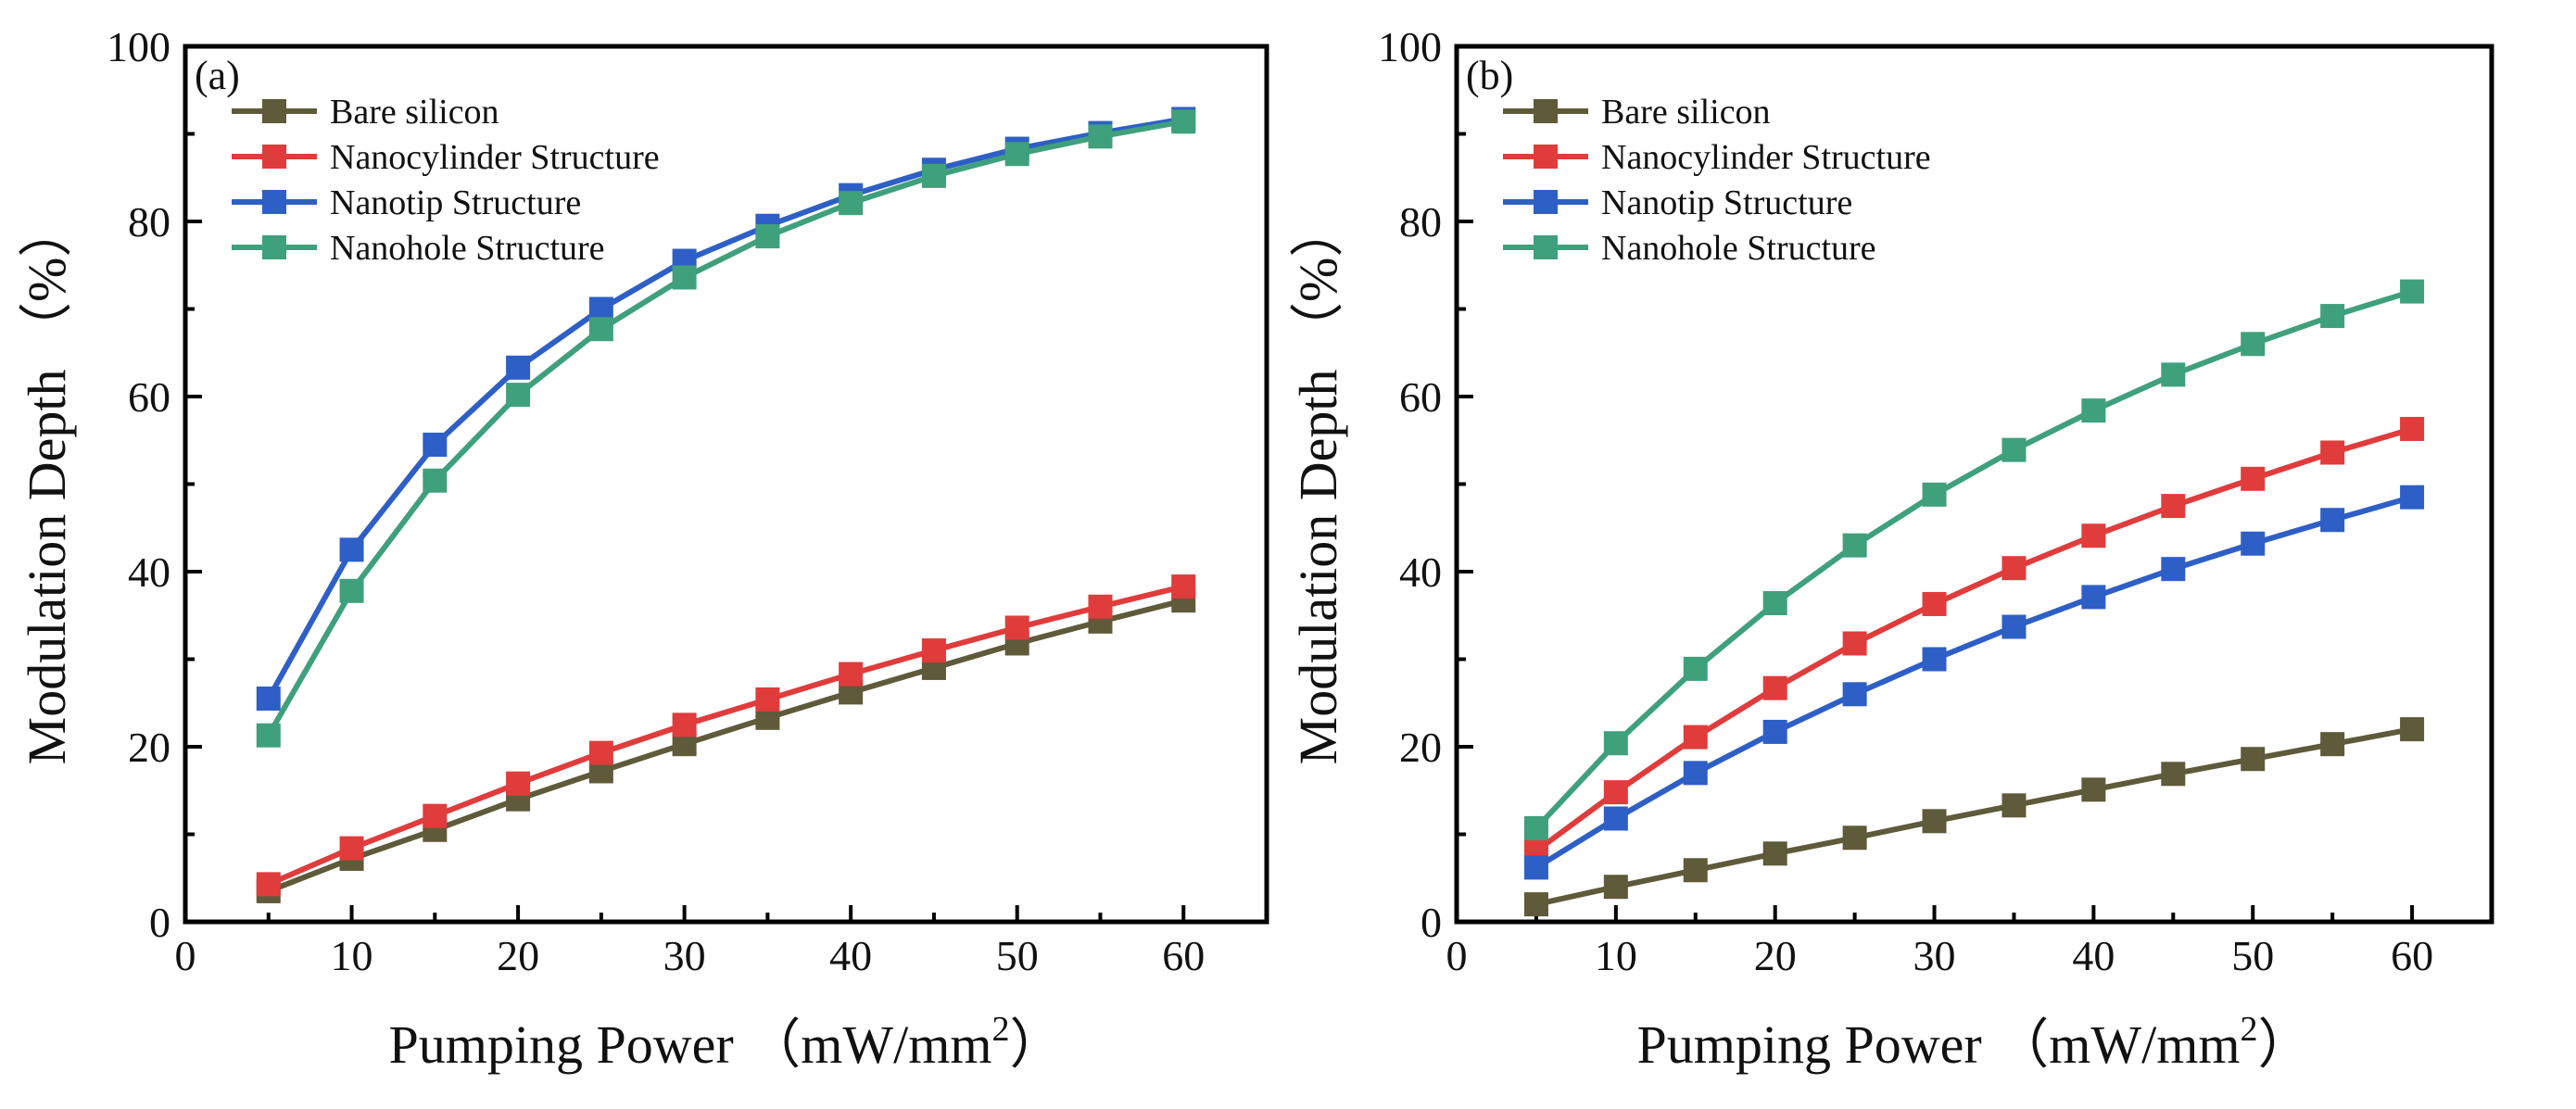 The height and width of the screenshot is (1109, 2576). Describe the element at coordinates (47, 484) in the screenshot. I see `y-axis-label: Modulation Depth （%）` at that location.